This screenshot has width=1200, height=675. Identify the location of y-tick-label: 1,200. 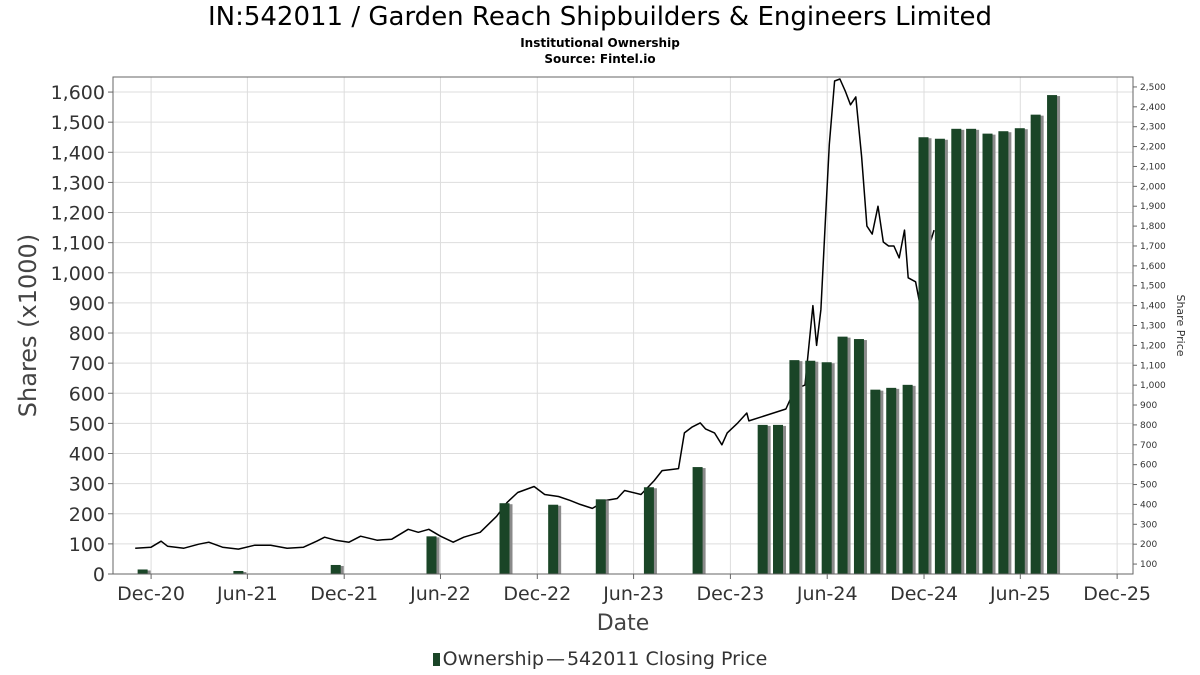
(78, 214).